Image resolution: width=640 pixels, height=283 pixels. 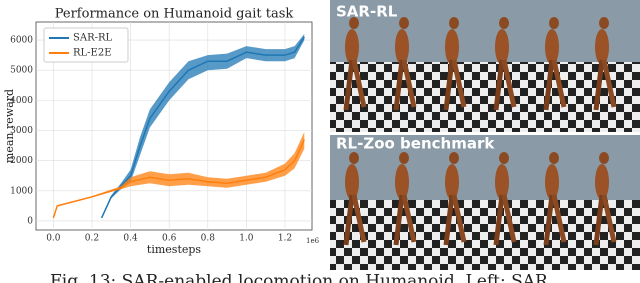 What do you see at coordinates (93, 38) in the screenshot?
I see `legend-label: SAR-RL` at bounding box center [93, 38].